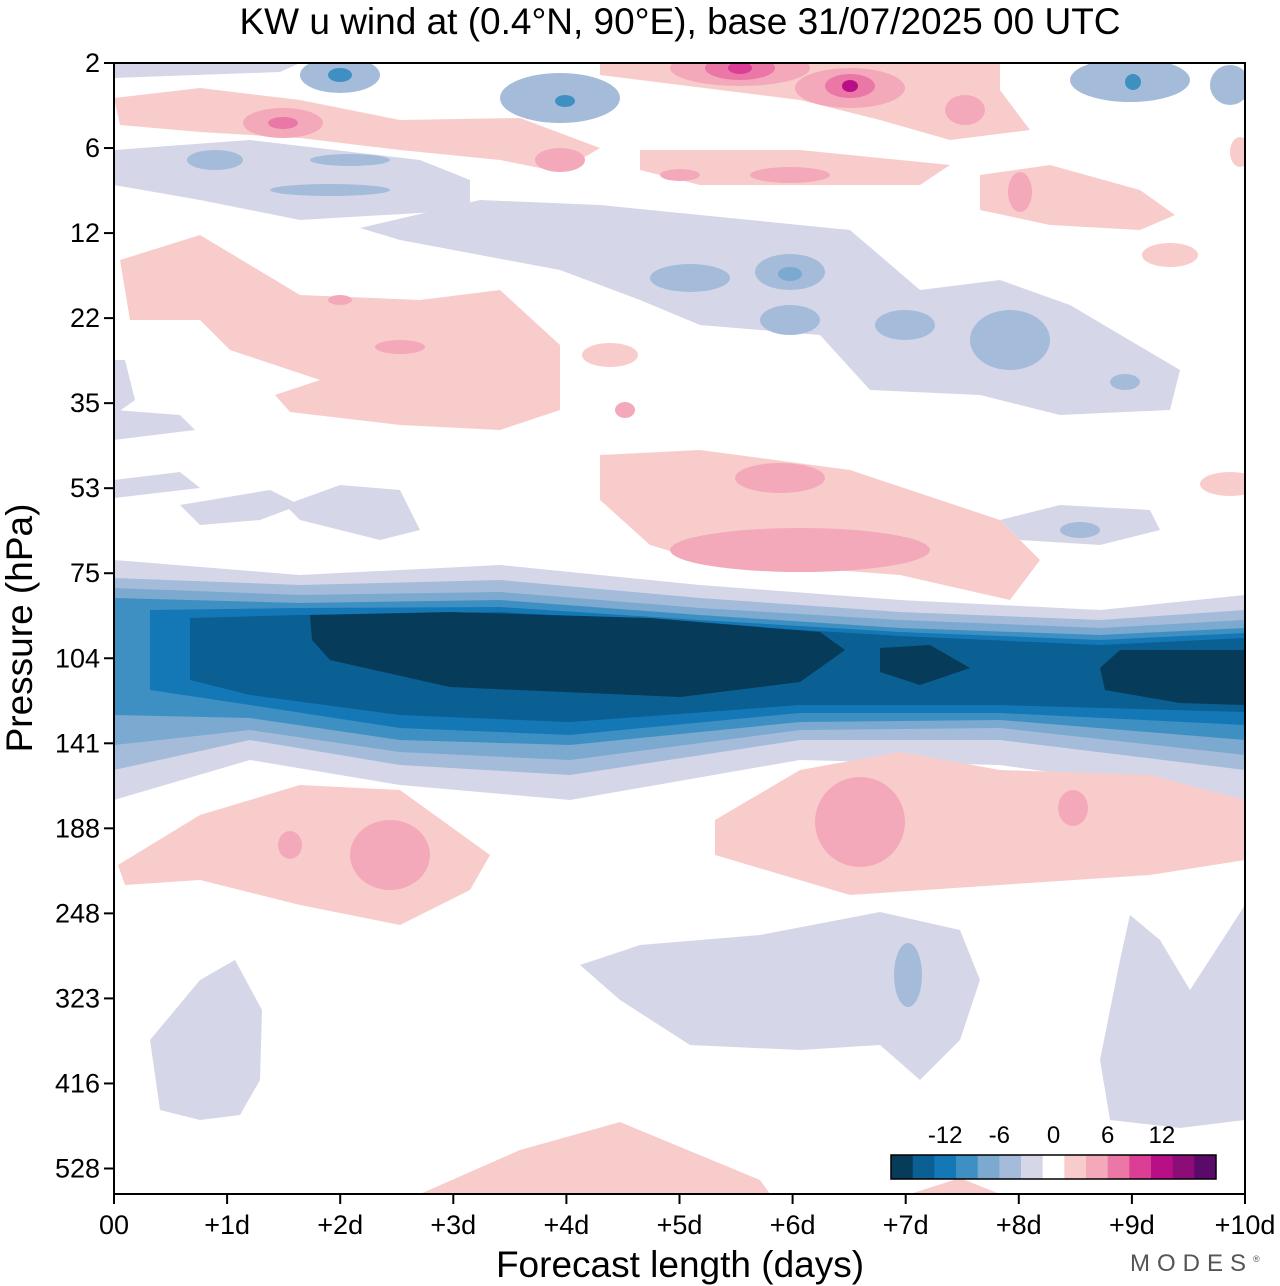 Image resolution: width=1280 pixels, height=1286 pixels. Describe the element at coordinates (793, 1225) in the screenshot. I see `x-tick-label: +6d` at that location.